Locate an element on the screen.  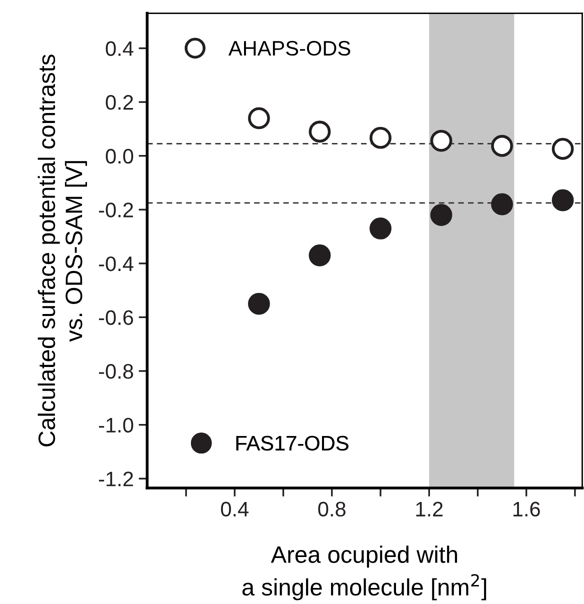
x-tick-label: 1.6 is located at coordinates (526, 509).